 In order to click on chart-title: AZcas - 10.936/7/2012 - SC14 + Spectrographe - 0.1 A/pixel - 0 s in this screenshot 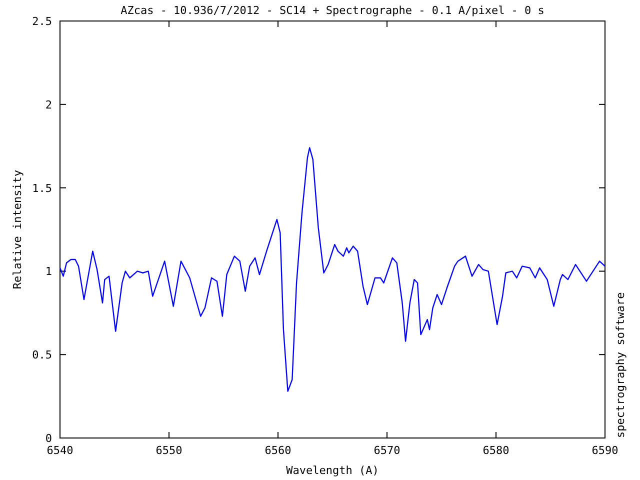, I will do `click(332, 10)`.